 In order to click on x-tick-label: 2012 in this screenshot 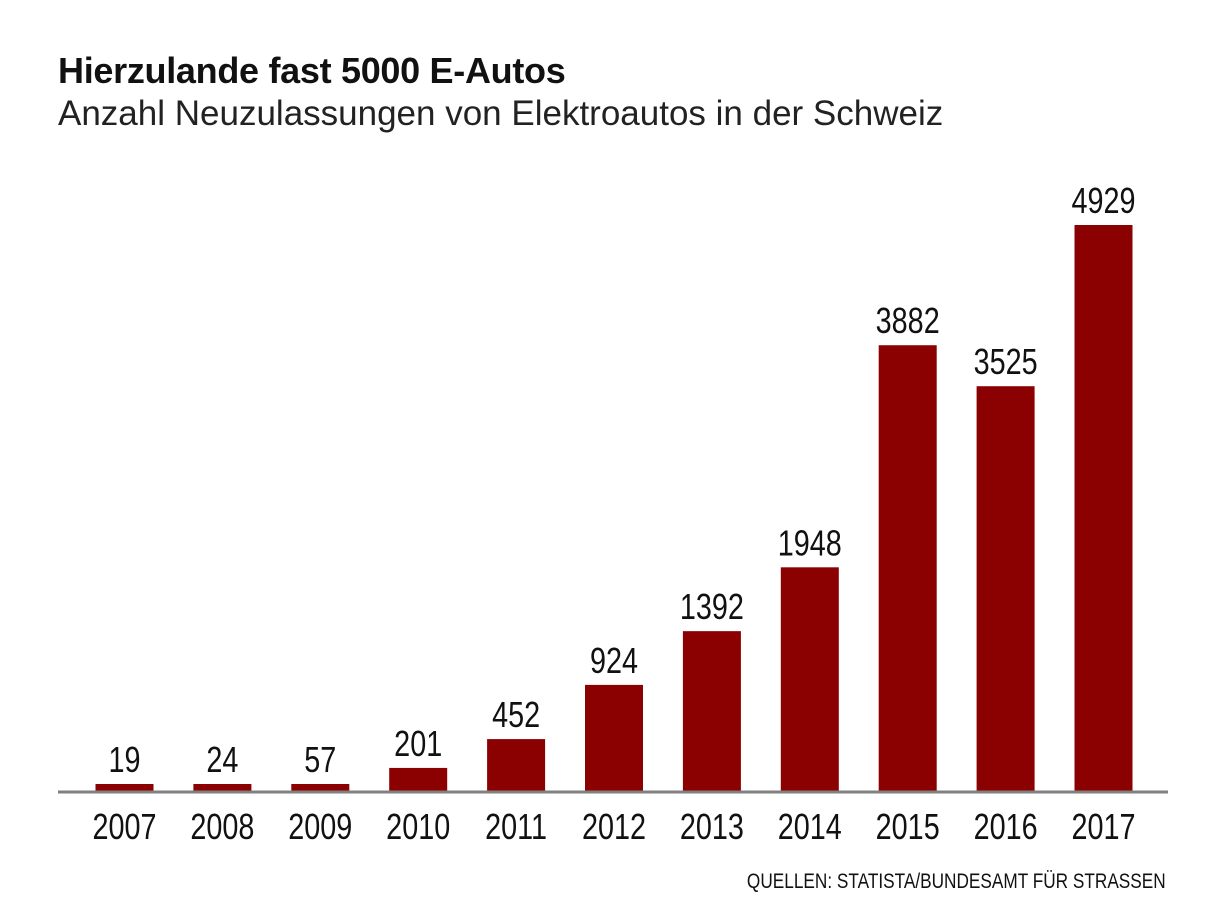, I will do `click(614, 826)`.